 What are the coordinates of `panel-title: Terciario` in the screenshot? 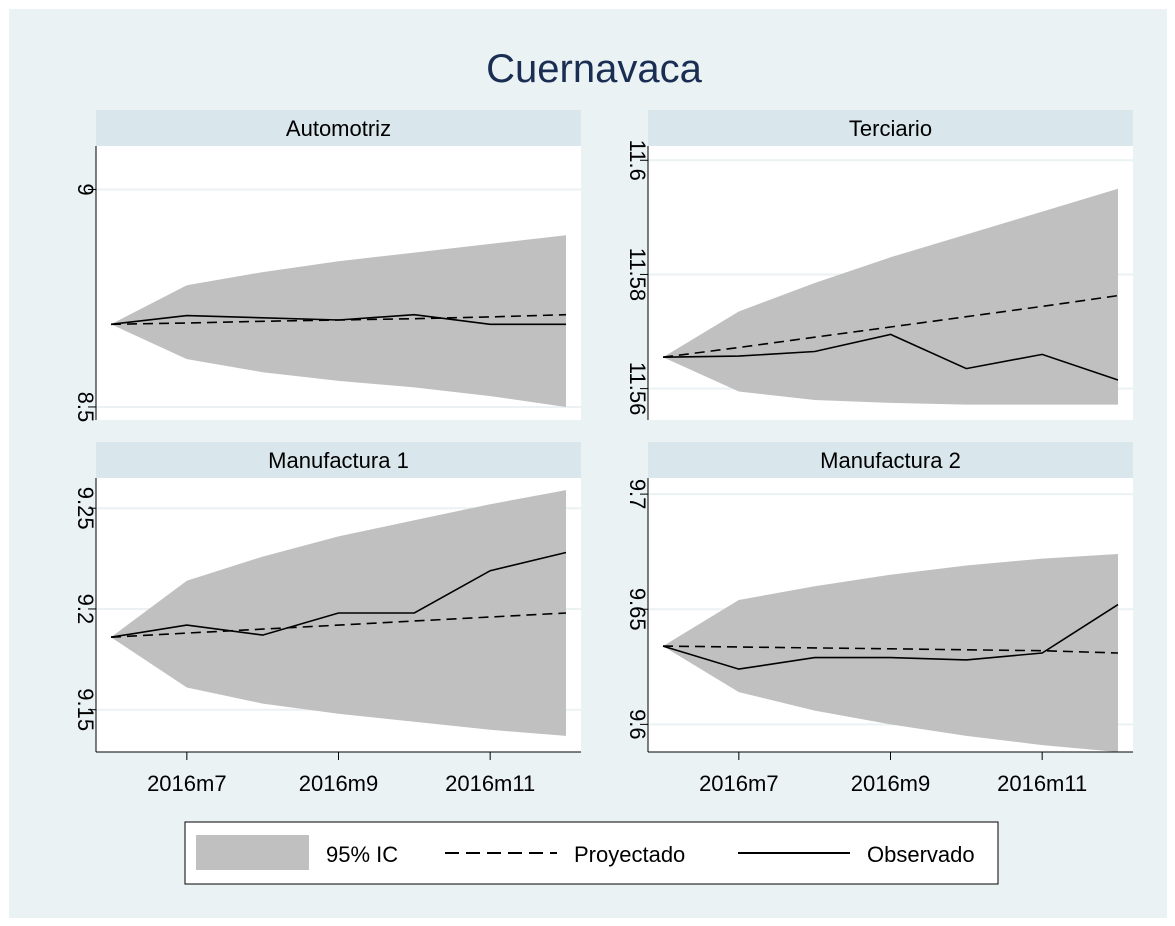 It's located at (890, 128).